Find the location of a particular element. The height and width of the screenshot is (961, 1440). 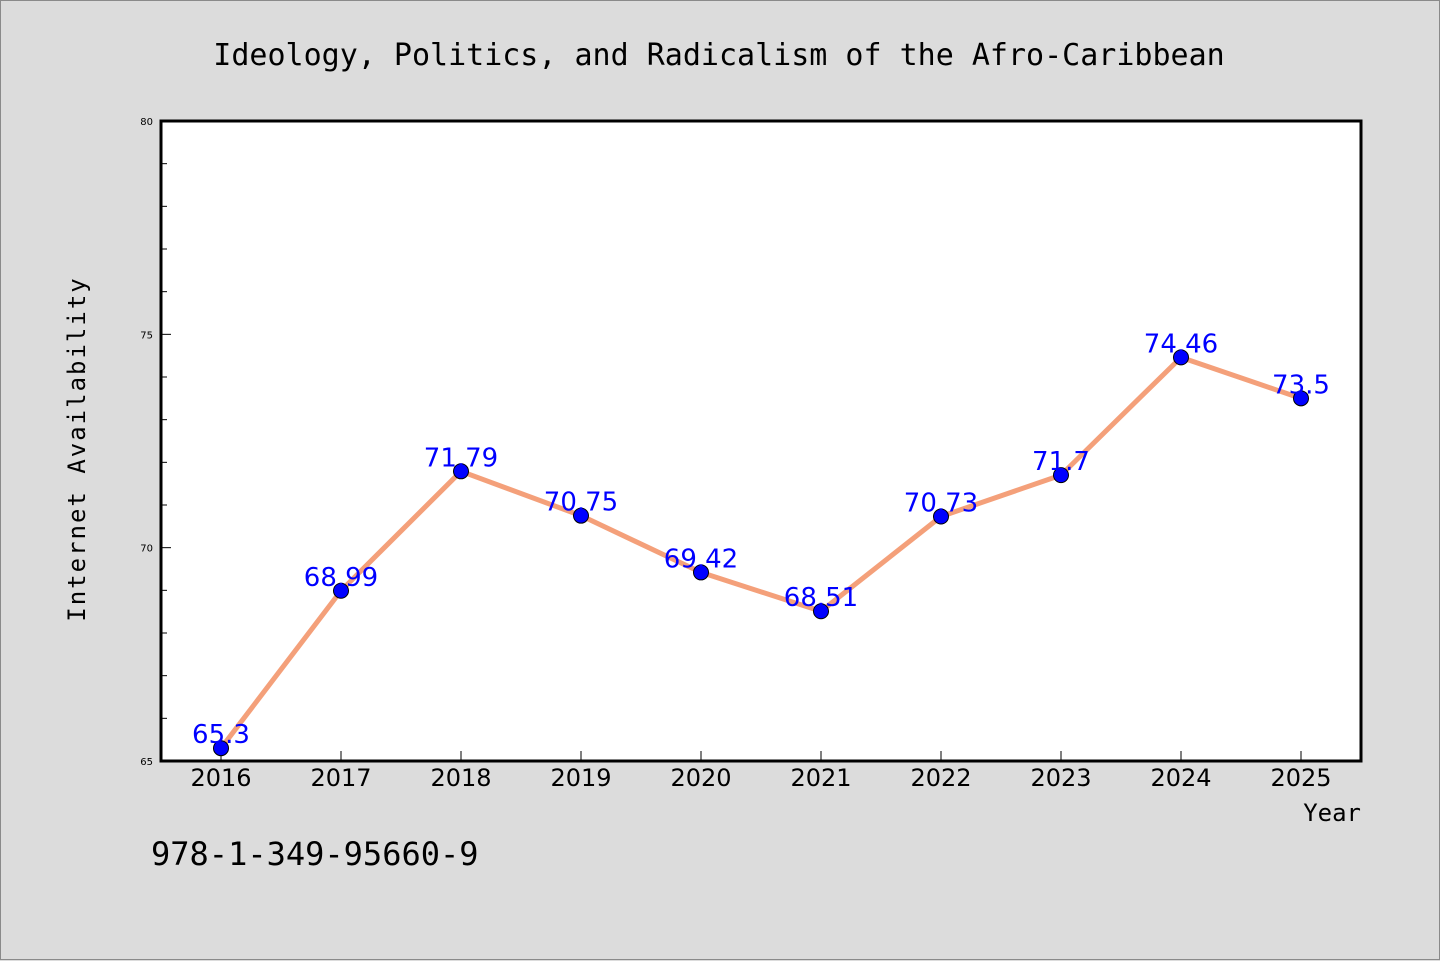

y-axis-ticks: 65 70 75 80 is located at coordinates (155, 442).